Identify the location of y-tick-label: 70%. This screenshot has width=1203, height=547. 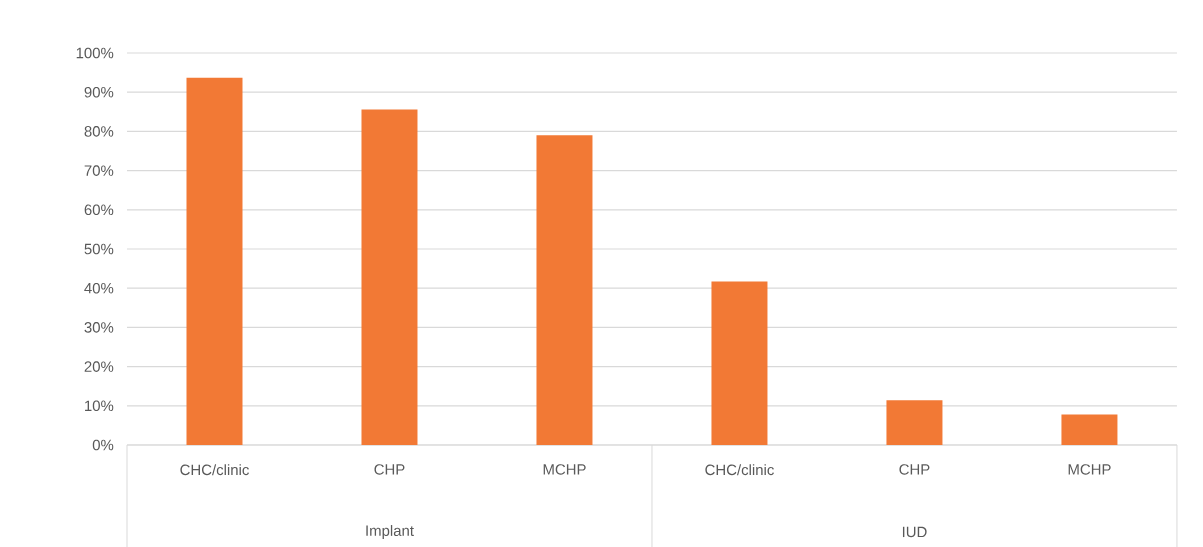
(99, 170).